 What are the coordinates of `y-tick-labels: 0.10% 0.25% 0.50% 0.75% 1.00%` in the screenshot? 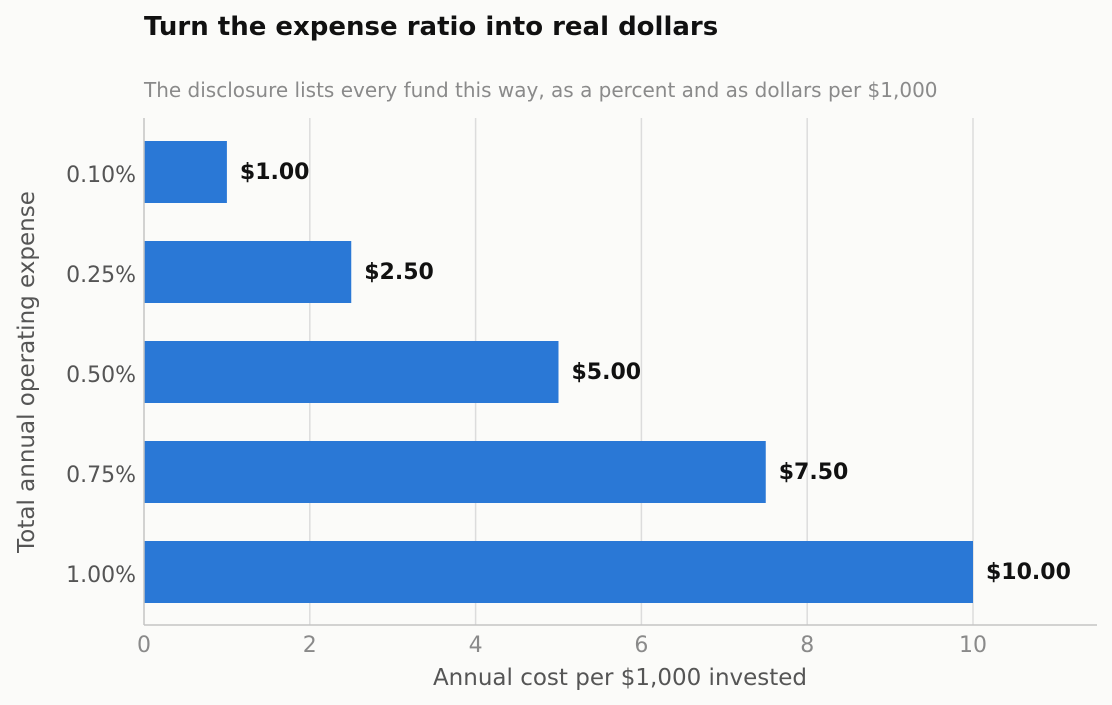 It's located at (101, 375).